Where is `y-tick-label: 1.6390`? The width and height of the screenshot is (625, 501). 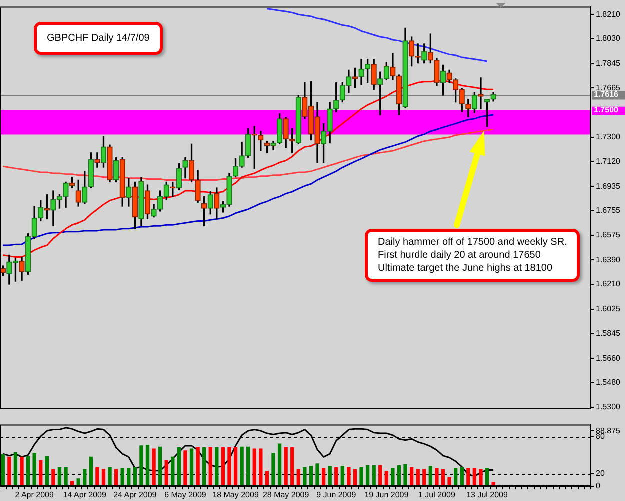 y-tick-label: 1.6390 is located at coordinates (609, 259).